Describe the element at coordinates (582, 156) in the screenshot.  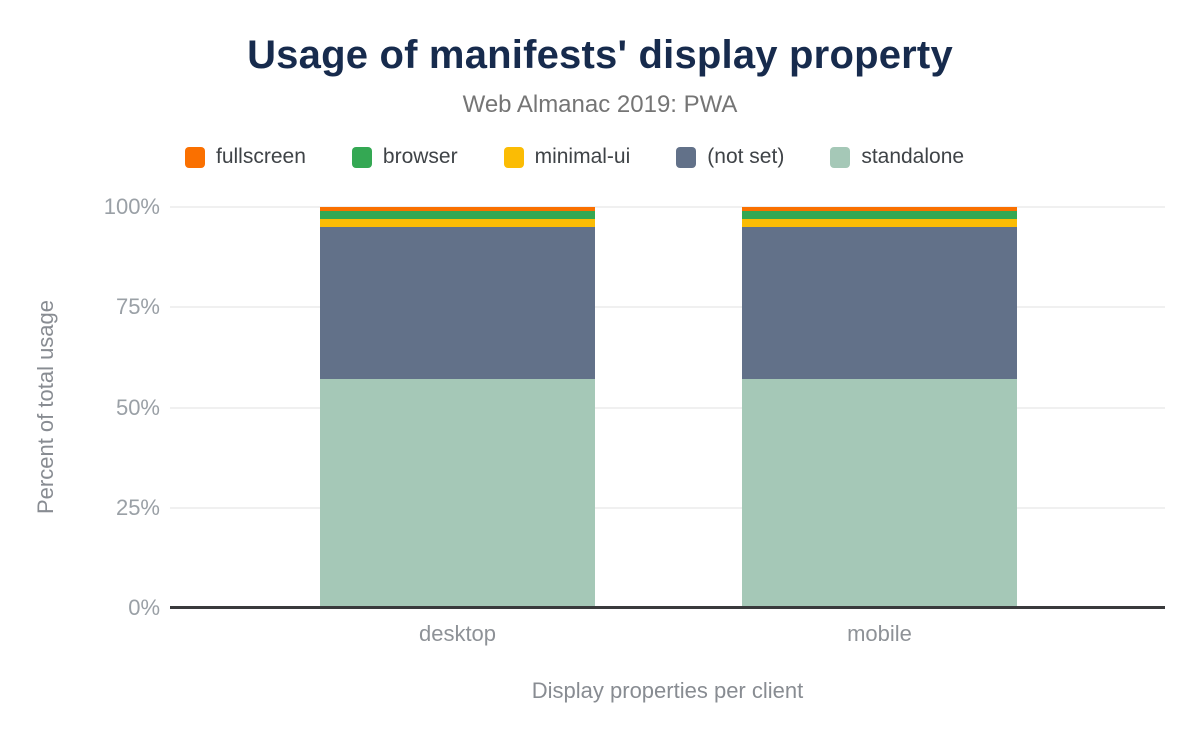
I see `legend-label: minimal-ui` at that location.